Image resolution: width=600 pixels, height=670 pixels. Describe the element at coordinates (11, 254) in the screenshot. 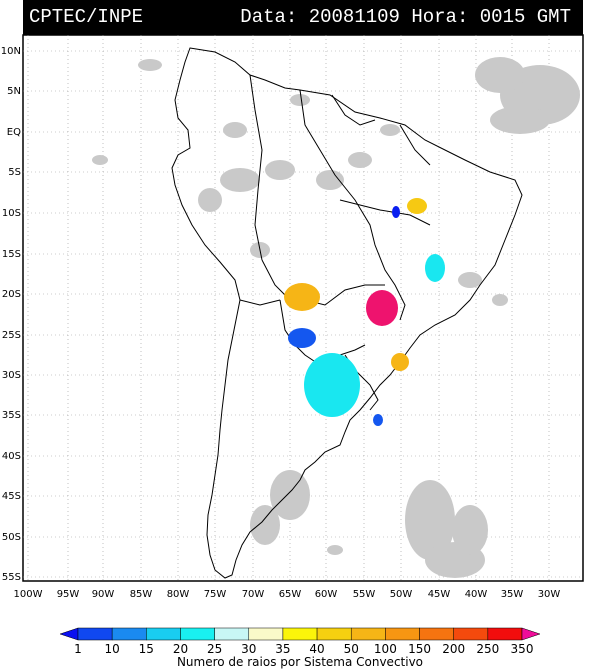

I see `lat-label: 15S` at that location.